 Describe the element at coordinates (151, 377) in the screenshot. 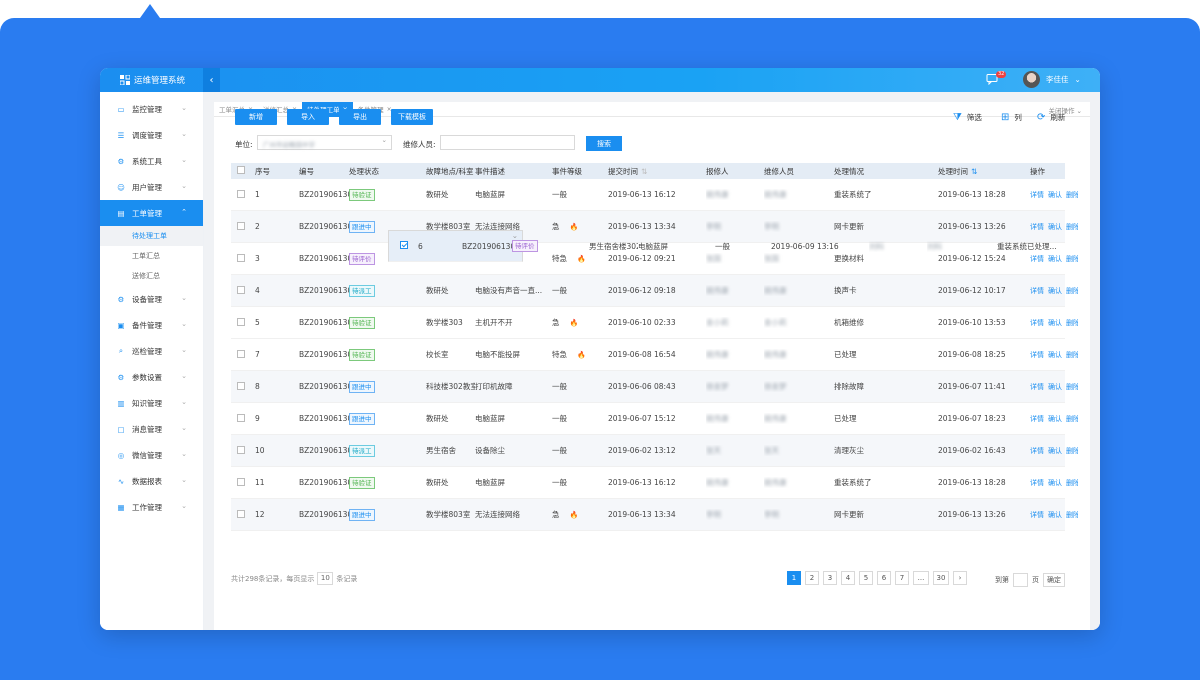

I see `sidebar-item: ⚙ 参数设置 ⌄` at that location.